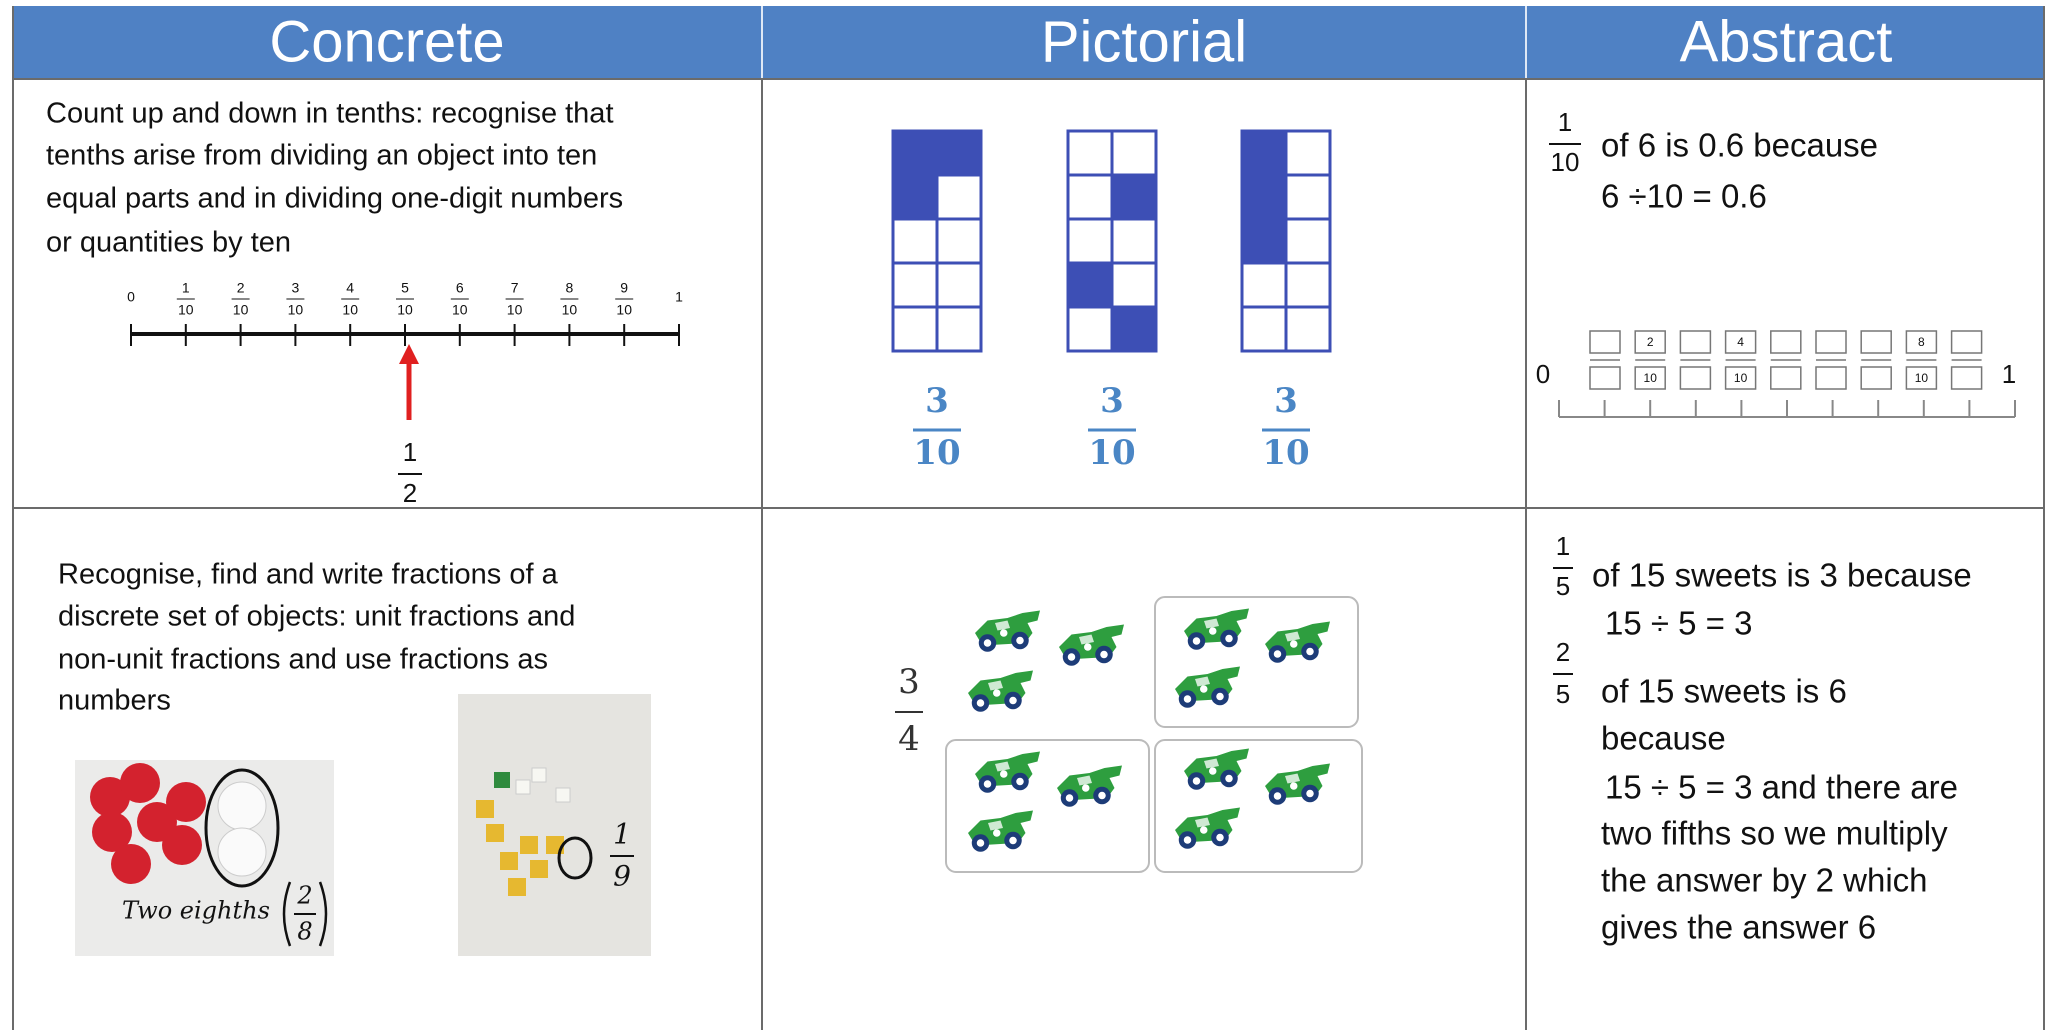 The image size is (2054, 1030). Describe the element at coordinates (570, 288) in the screenshot. I see `fraction-numerator: 8` at that location.